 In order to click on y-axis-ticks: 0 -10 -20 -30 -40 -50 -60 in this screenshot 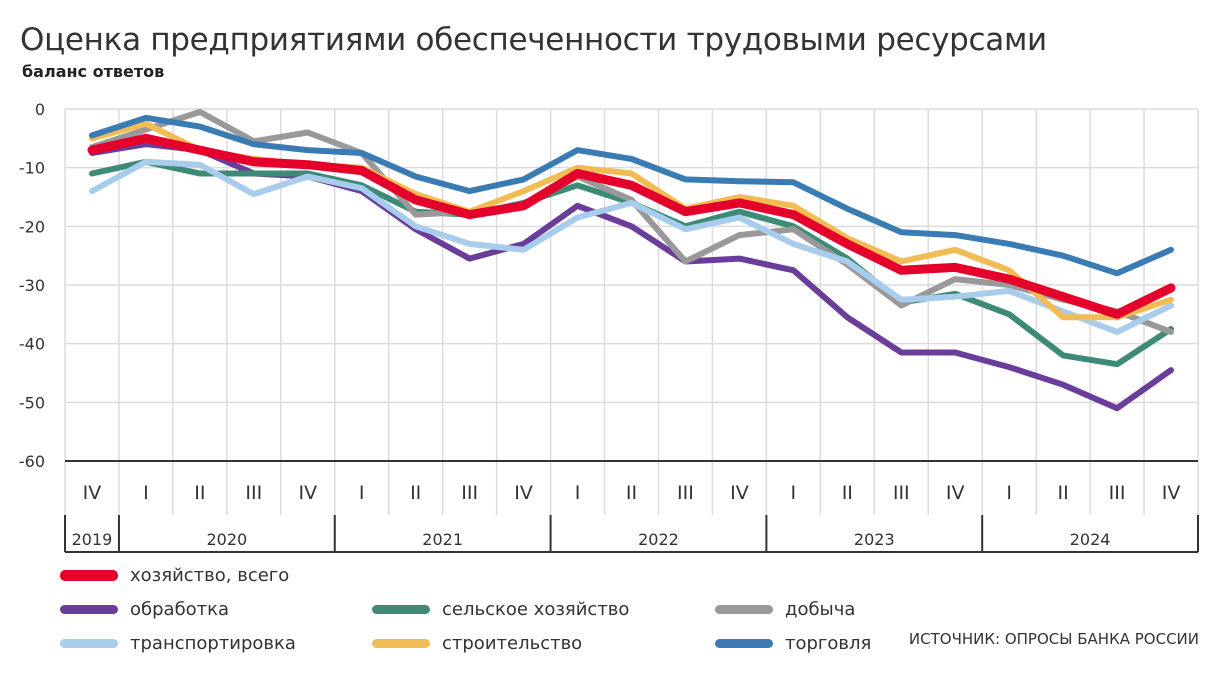, I will do `click(32, 285)`.